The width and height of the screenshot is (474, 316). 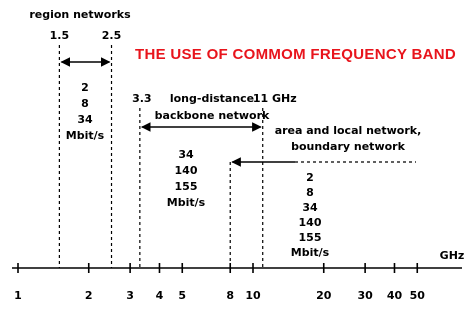 I want to click on axis-tick-label: 20, so click(x=324, y=295).